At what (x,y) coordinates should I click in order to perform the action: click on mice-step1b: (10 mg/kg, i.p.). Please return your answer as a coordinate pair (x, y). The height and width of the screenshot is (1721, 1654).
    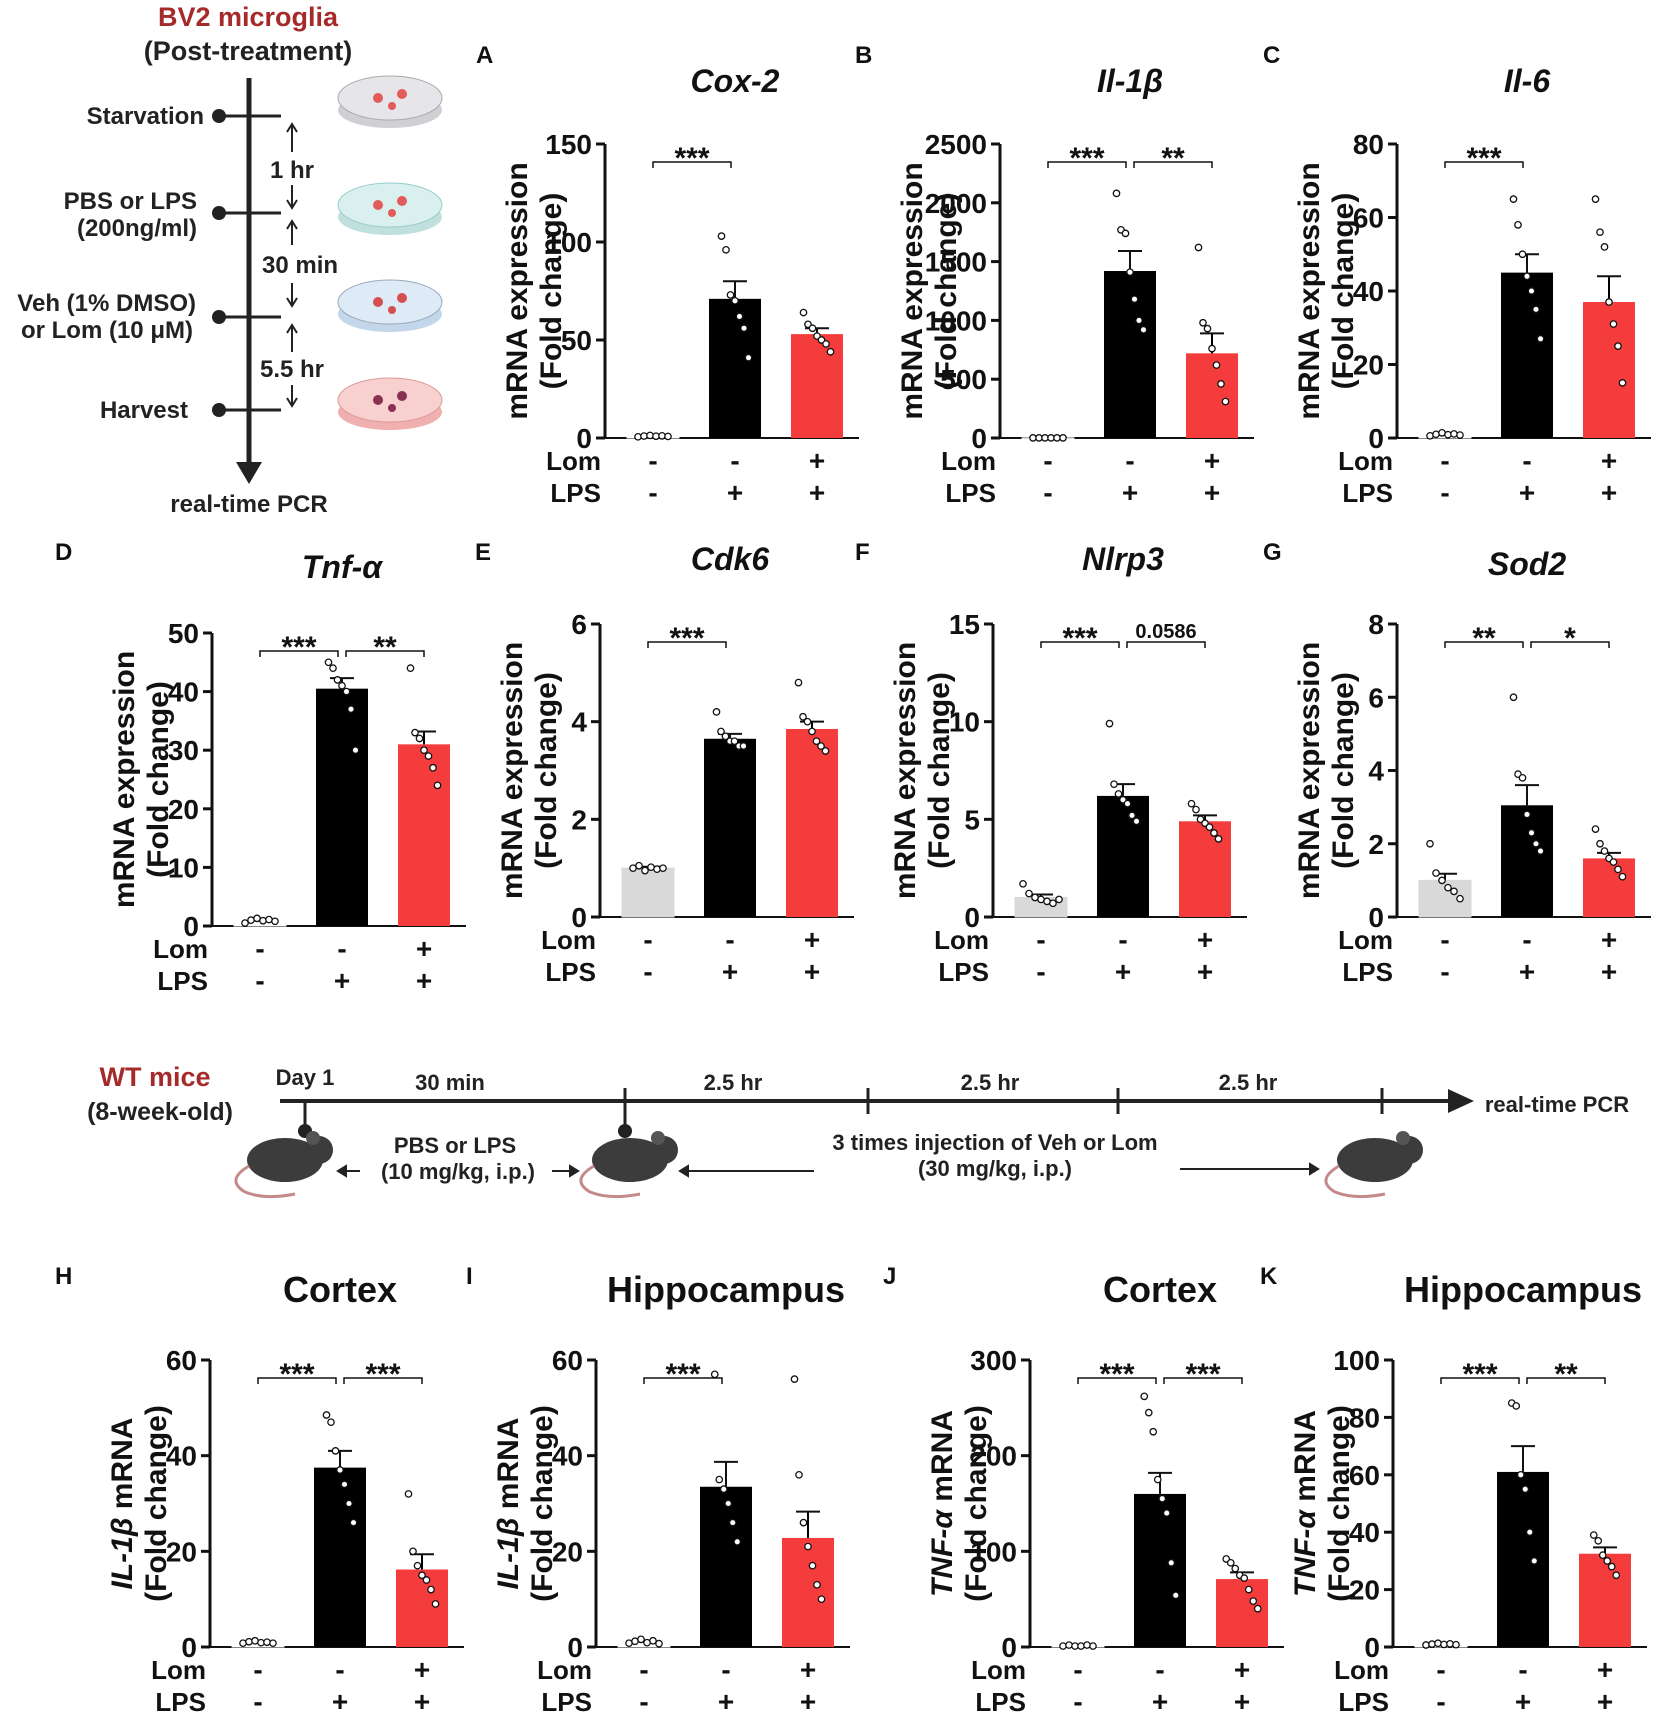
    Looking at the image, I should click on (458, 1171).